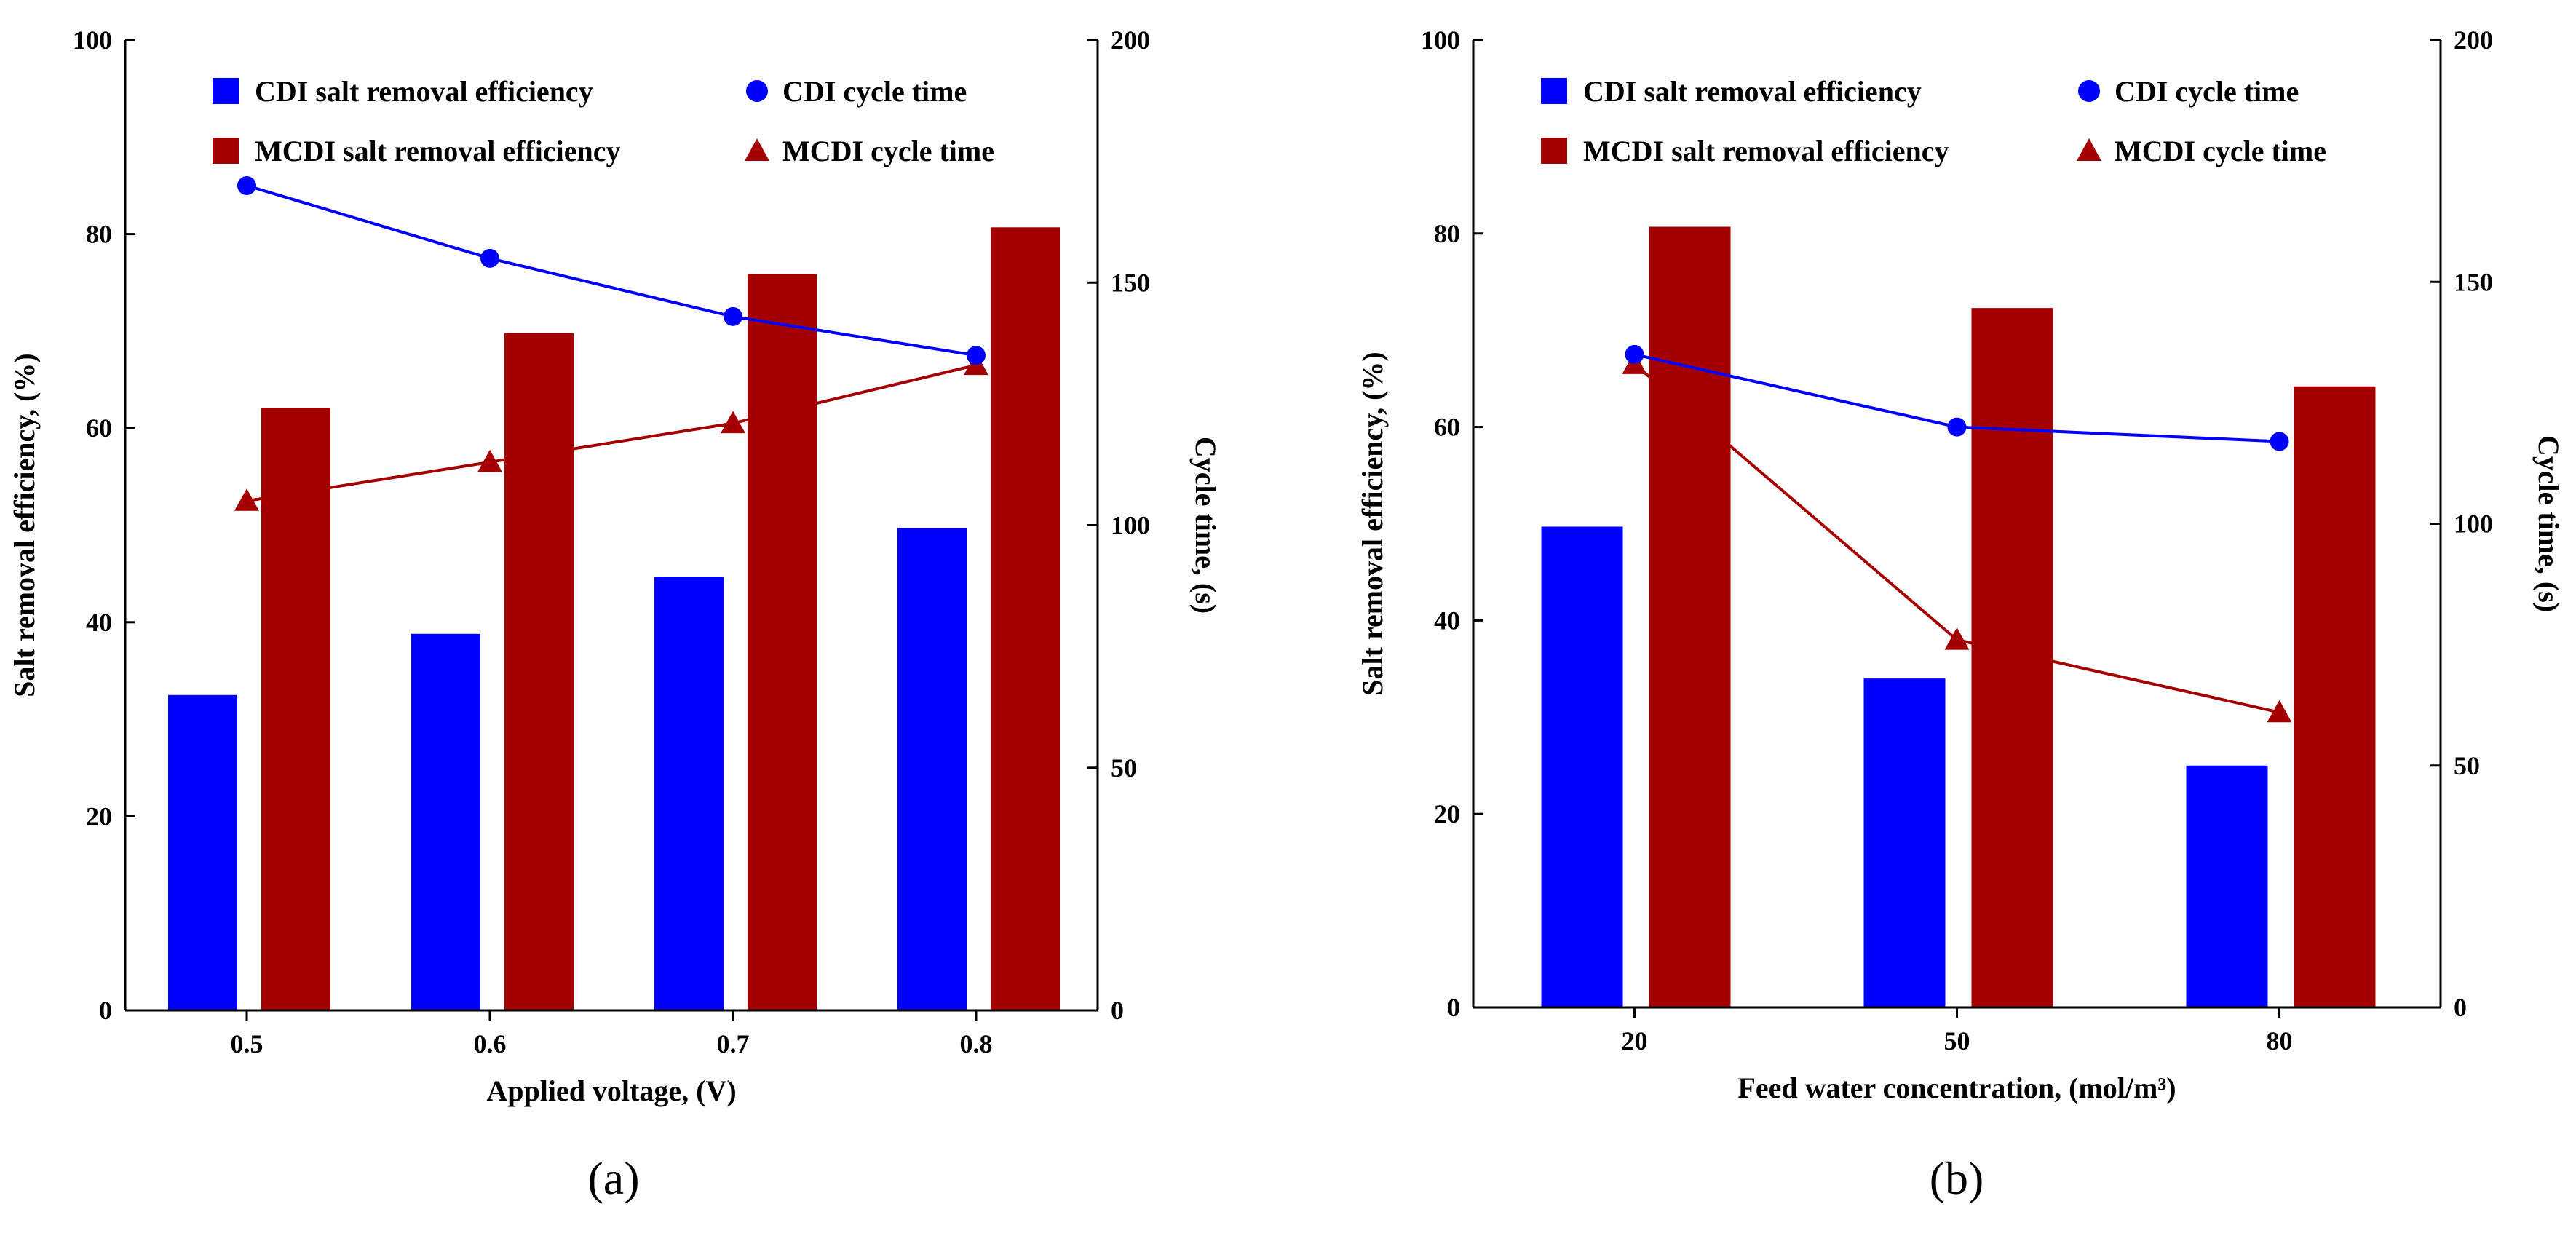  I want to click on x-tick-label: 0.8, so click(976, 1043).